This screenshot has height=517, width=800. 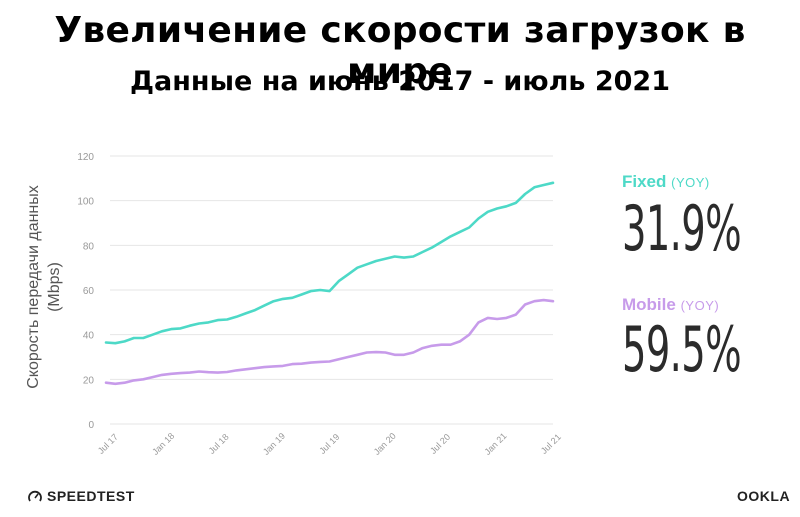 I want to click on y-tick-label: 0, so click(x=91, y=425).